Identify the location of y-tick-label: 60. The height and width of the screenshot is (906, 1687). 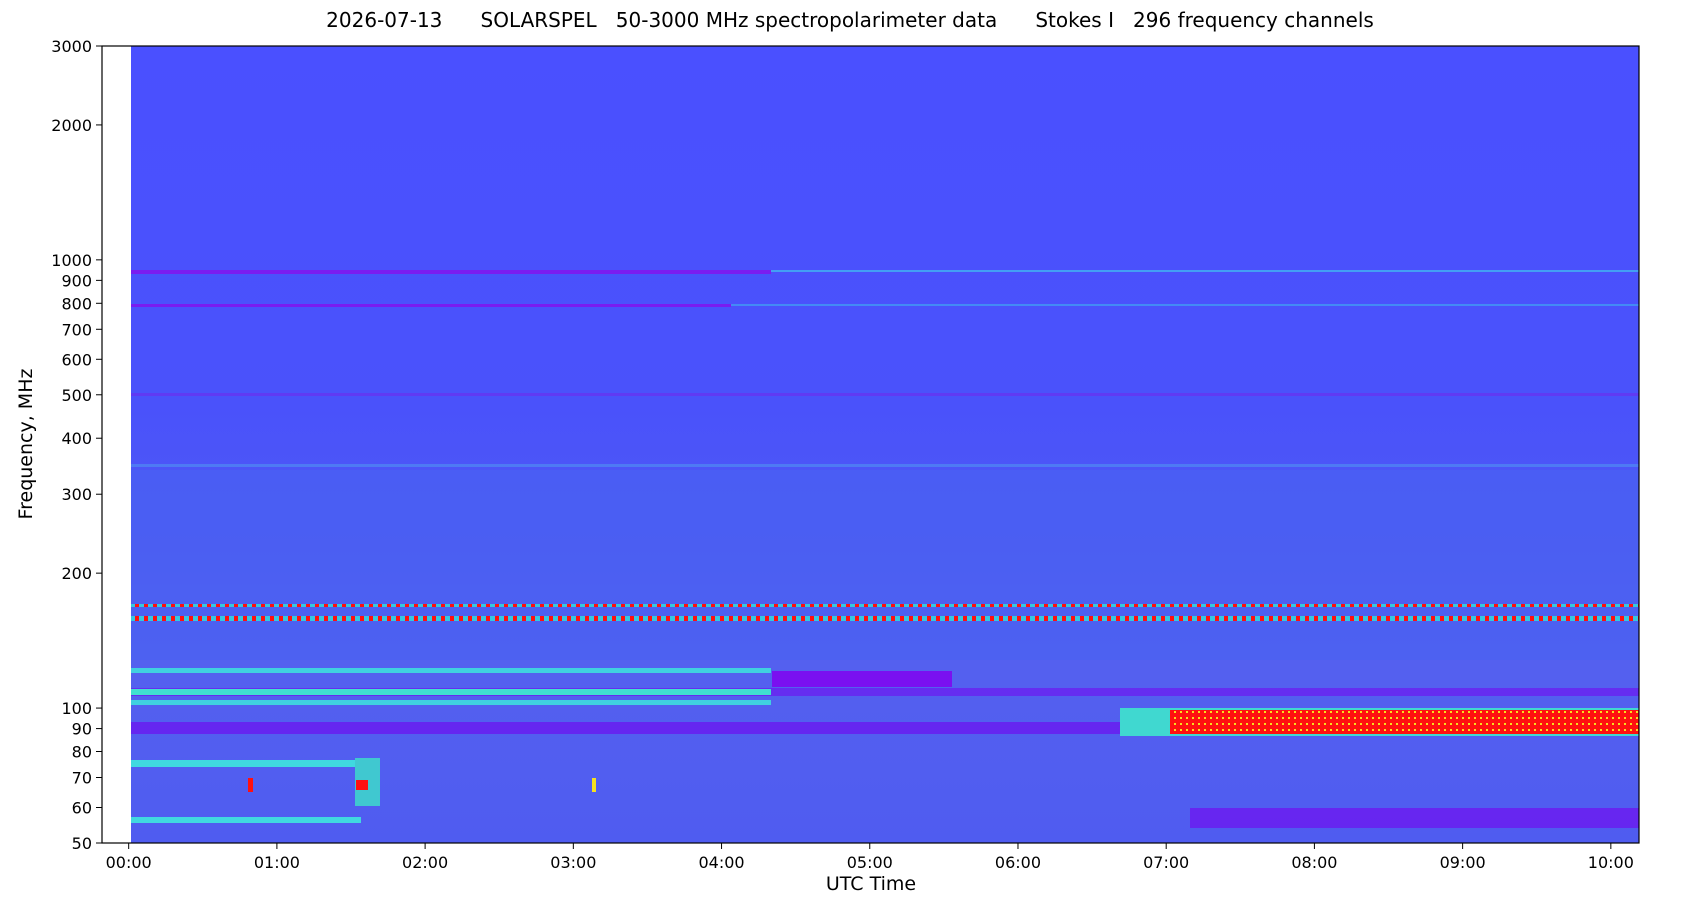
(82, 808).